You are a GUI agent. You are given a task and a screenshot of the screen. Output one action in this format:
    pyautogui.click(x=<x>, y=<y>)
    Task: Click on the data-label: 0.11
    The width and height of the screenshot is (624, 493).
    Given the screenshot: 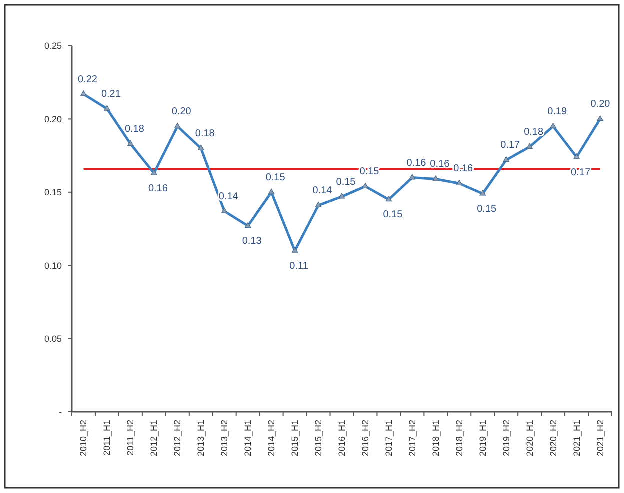 What is the action you would take?
    pyautogui.click(x=299, y=266)
    